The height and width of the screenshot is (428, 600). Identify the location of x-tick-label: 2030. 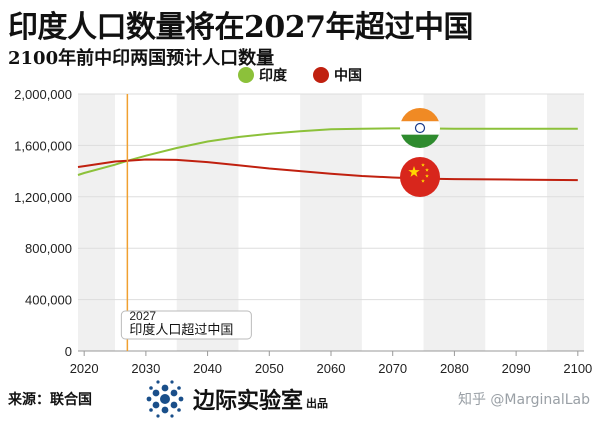
(145, 368).